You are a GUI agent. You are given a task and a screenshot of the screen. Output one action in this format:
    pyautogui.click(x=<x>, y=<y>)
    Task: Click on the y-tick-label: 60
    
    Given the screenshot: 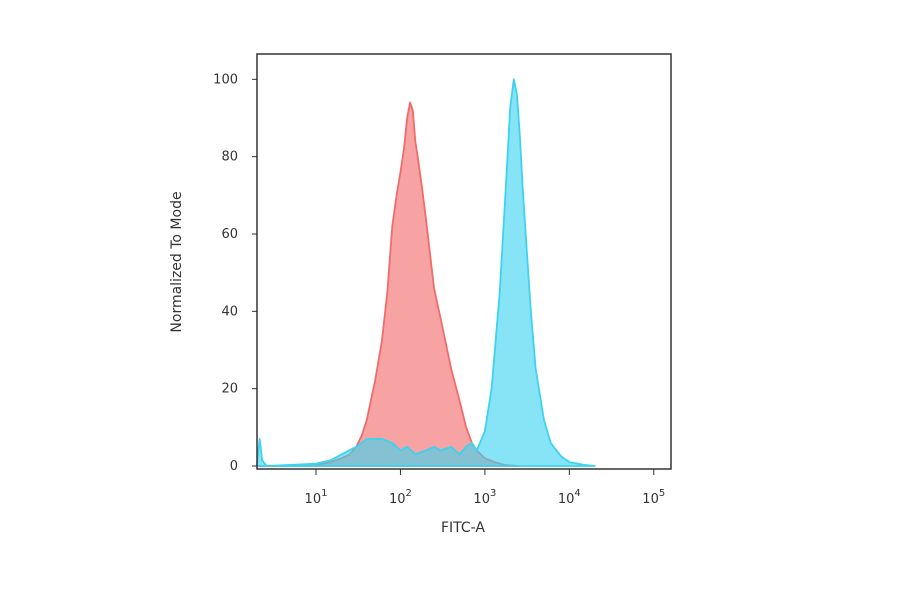 What is the action you would take?
    pyautogui.click(x=229, y=234)
    